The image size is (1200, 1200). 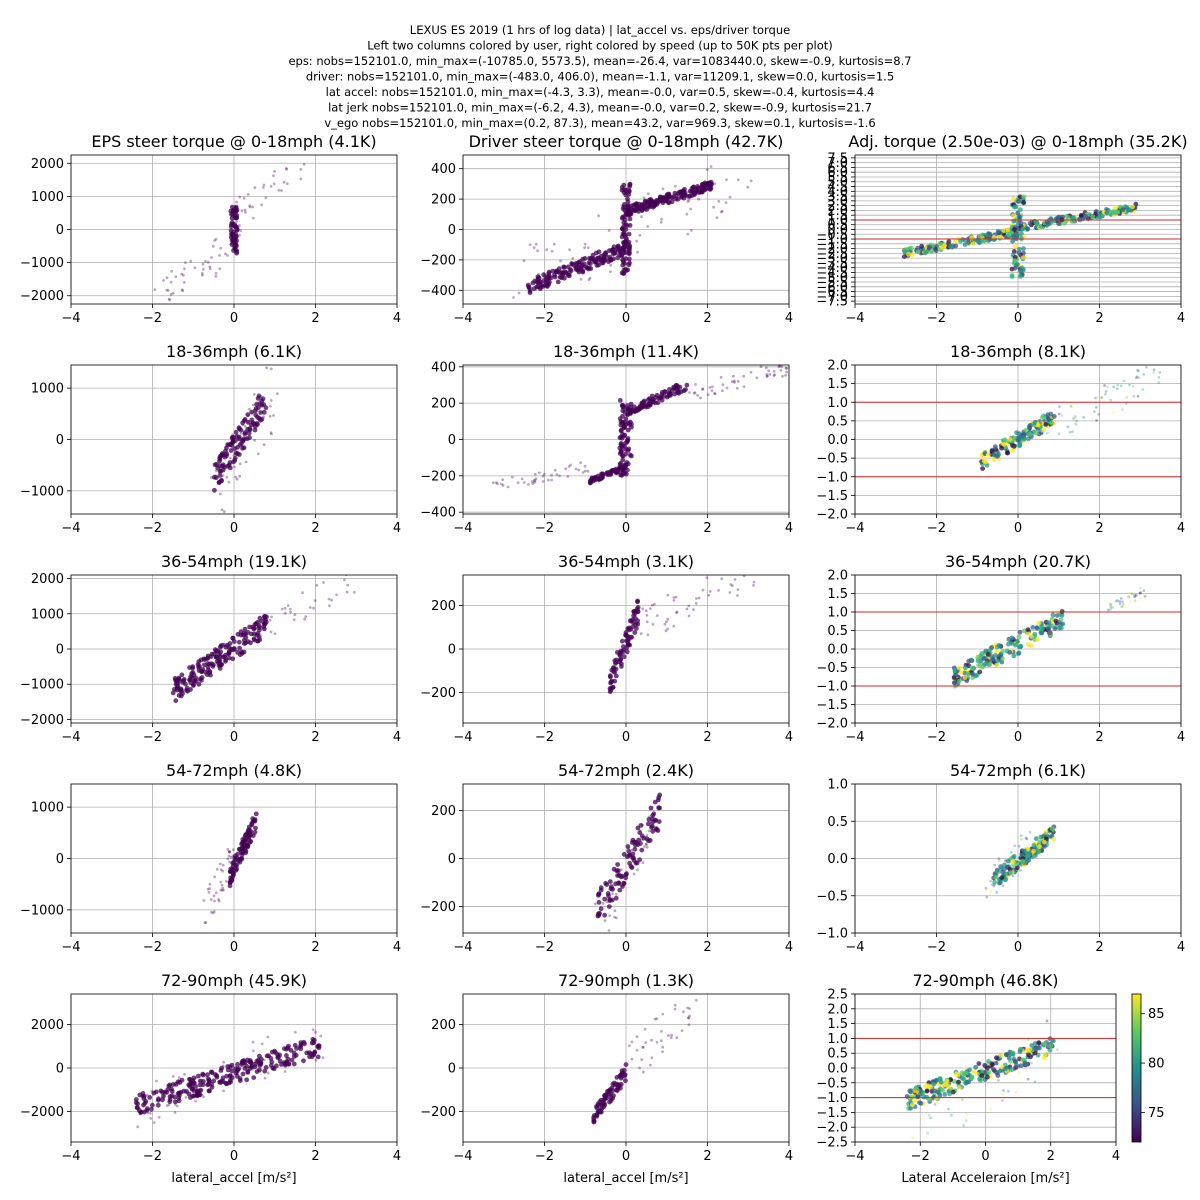 I want to click on y-tick-label: 3.5, so click(x=837, y=197).